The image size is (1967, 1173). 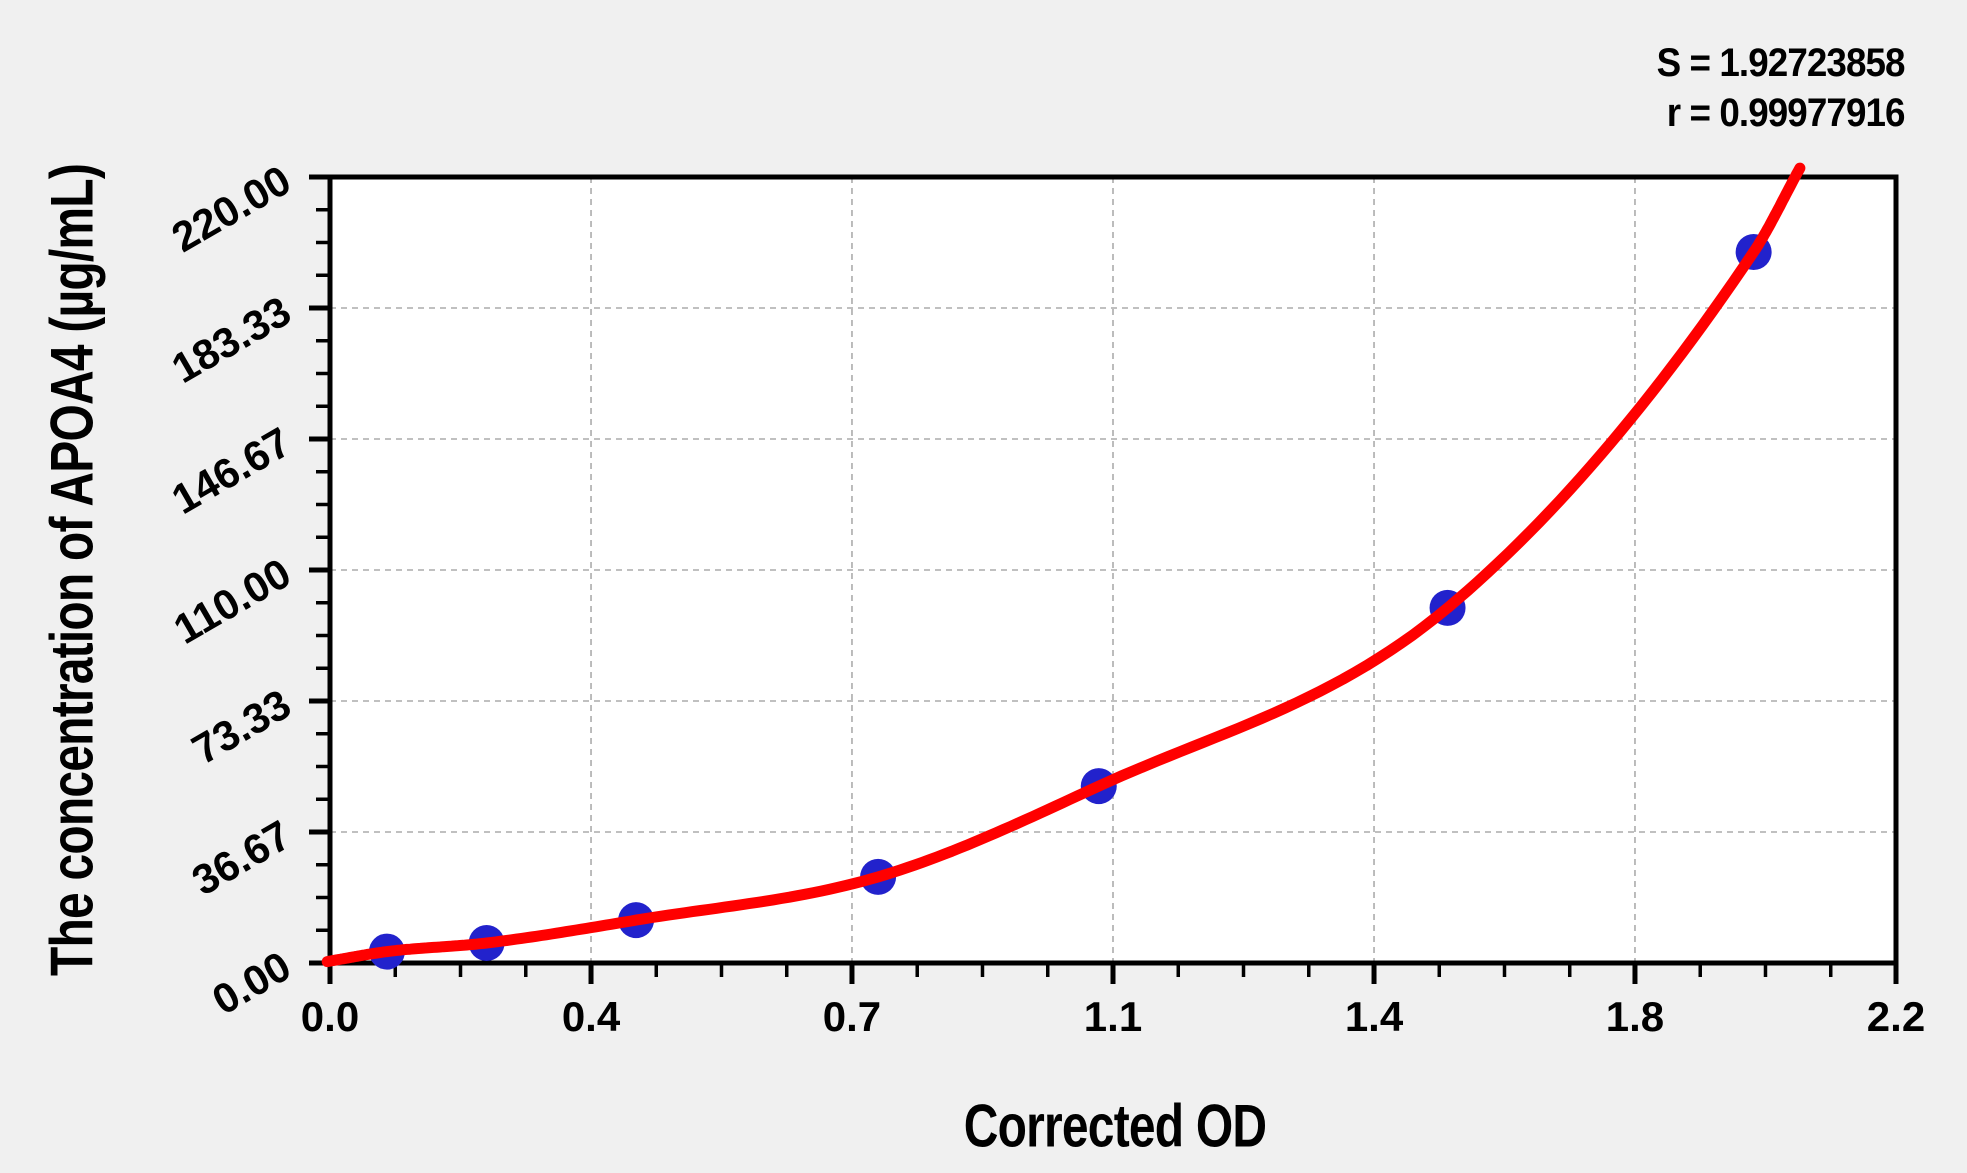 I want to click on y-tick-label: 0.00, so click(x=251, y=983).